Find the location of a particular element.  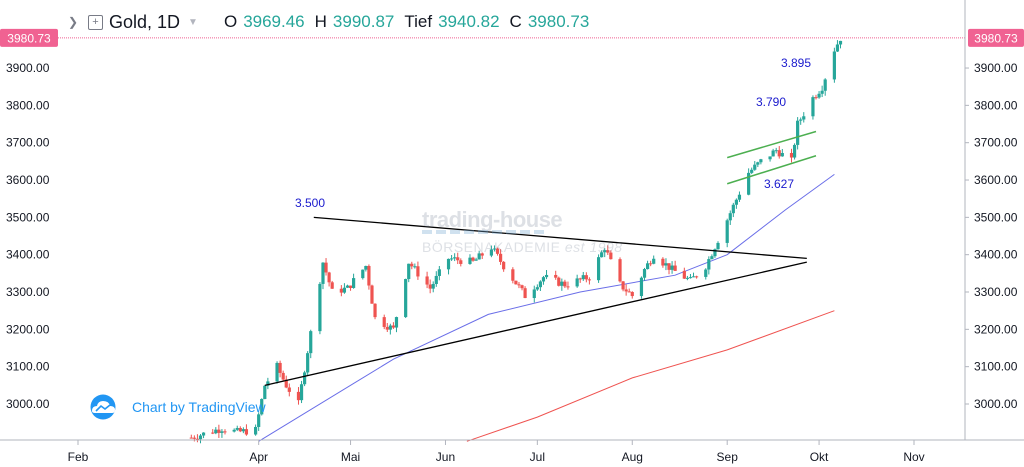

collapse-chevron-icon: ❯ is located at coordinates (73, 22).